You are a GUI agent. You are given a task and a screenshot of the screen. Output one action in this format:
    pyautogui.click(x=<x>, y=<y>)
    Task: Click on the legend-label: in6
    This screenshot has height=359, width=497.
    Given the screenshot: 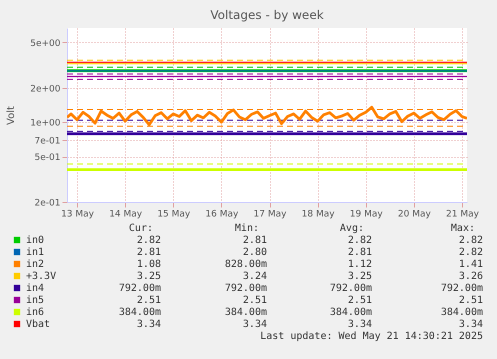 What is the action you would take?
    pyautogui.click(x=35, y=312)
    